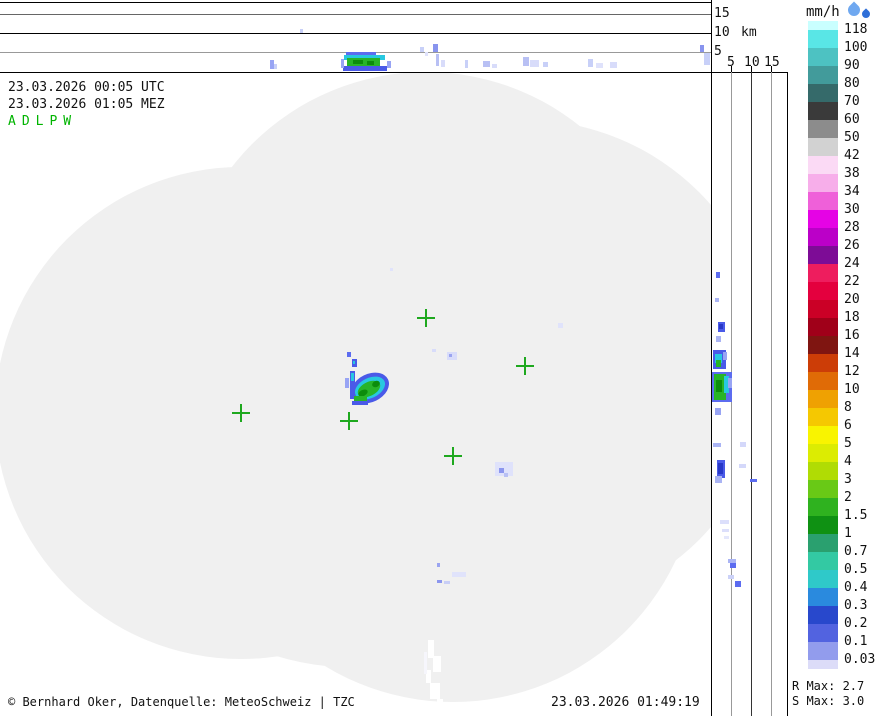  What do you see at coordinates (711, 358) in the screenshot?
I see `side-panel-left-border` at bounding box center [711, 358].